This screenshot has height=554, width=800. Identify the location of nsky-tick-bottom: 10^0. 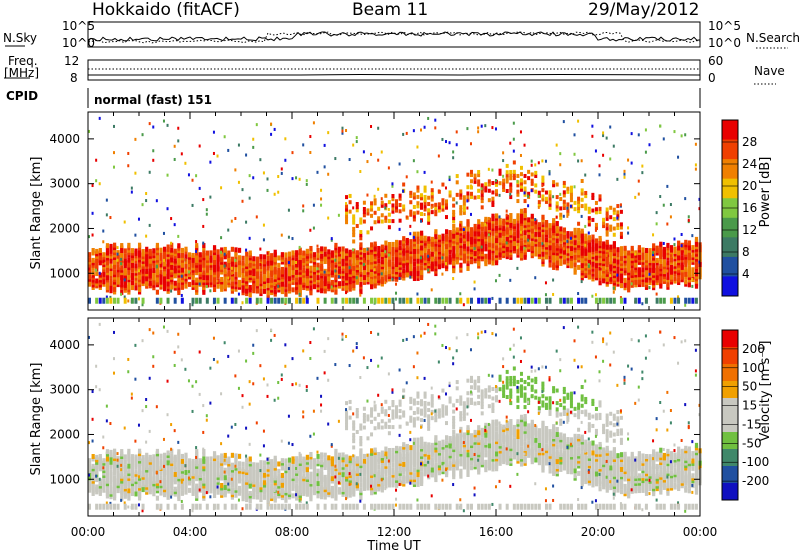
(78, 43).